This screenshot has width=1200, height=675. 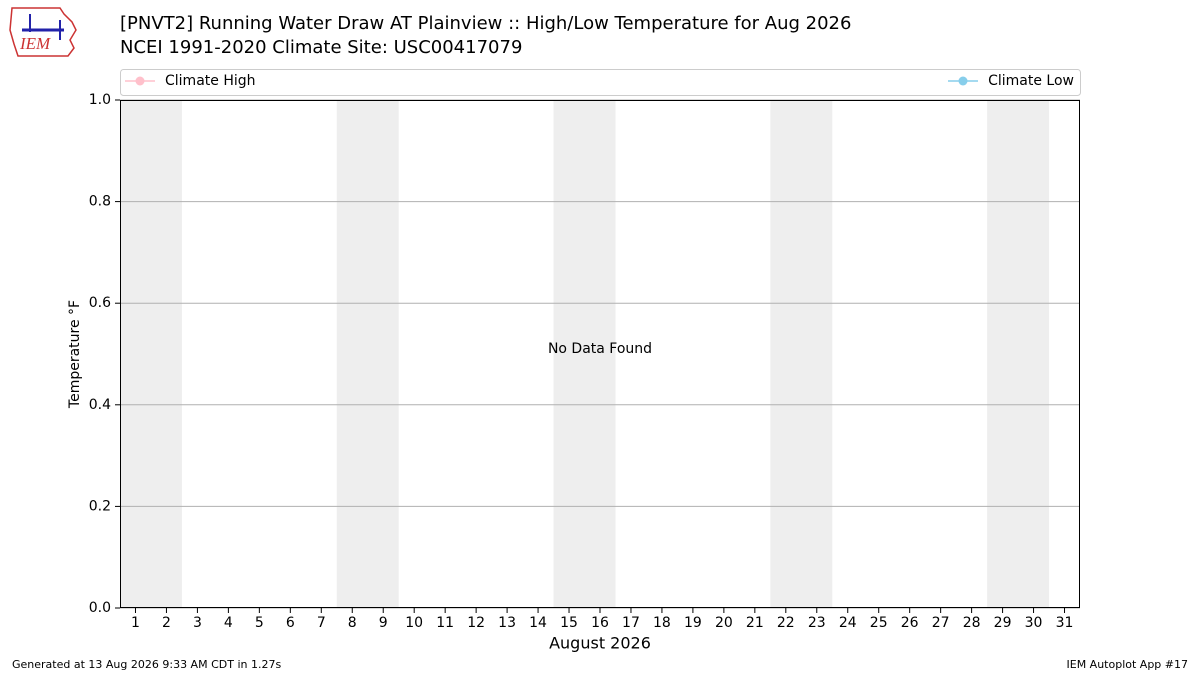 I want to click on x-tick-label: 26, so click(x=910, y=623).